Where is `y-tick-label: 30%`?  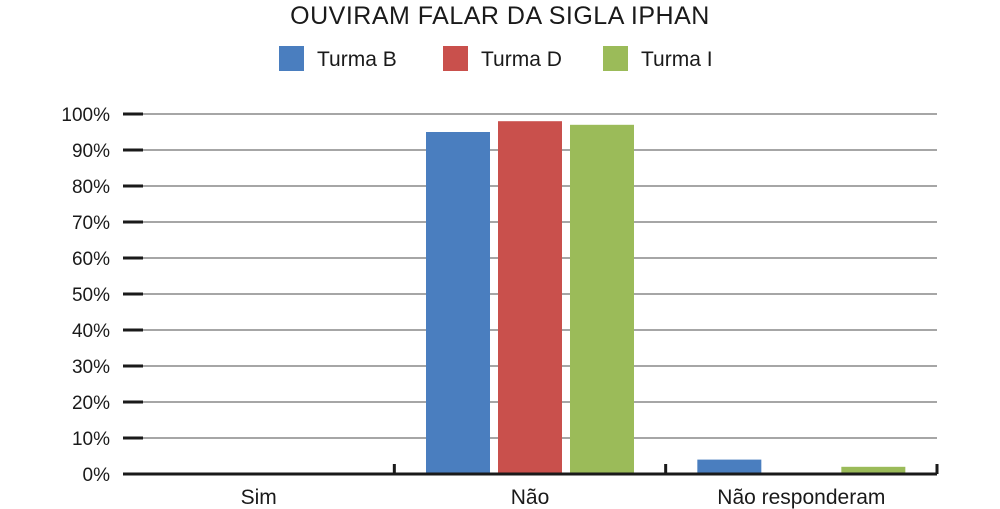 y-tick-label: 30% is located at coordinates (91, 367).